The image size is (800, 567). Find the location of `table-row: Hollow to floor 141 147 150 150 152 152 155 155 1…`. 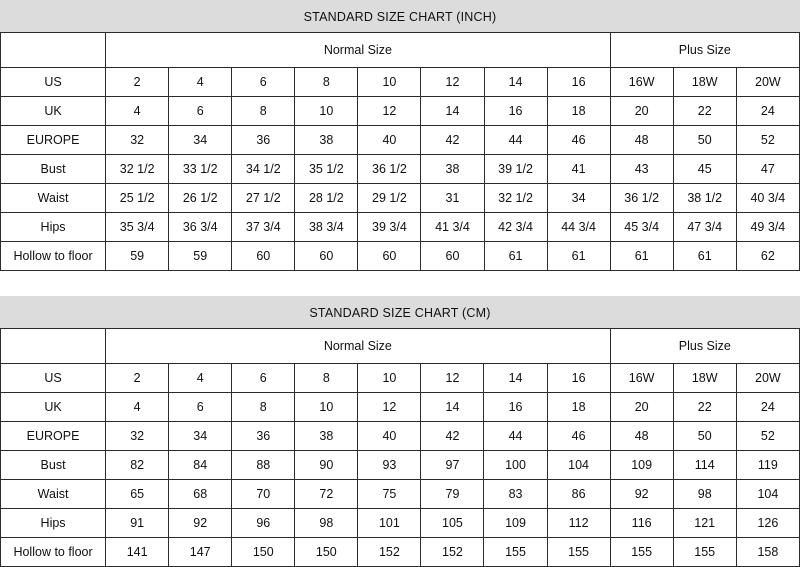

table-row: Hollow to floor 141 147 150 150 152 152 155 155 1… is located at coordinates (400, 552).